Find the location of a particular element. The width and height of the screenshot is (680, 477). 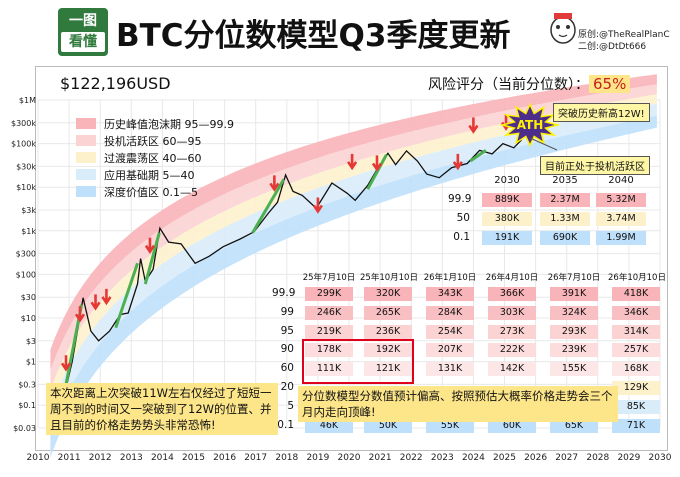

highlight-box is located at coordinates (358, 361).